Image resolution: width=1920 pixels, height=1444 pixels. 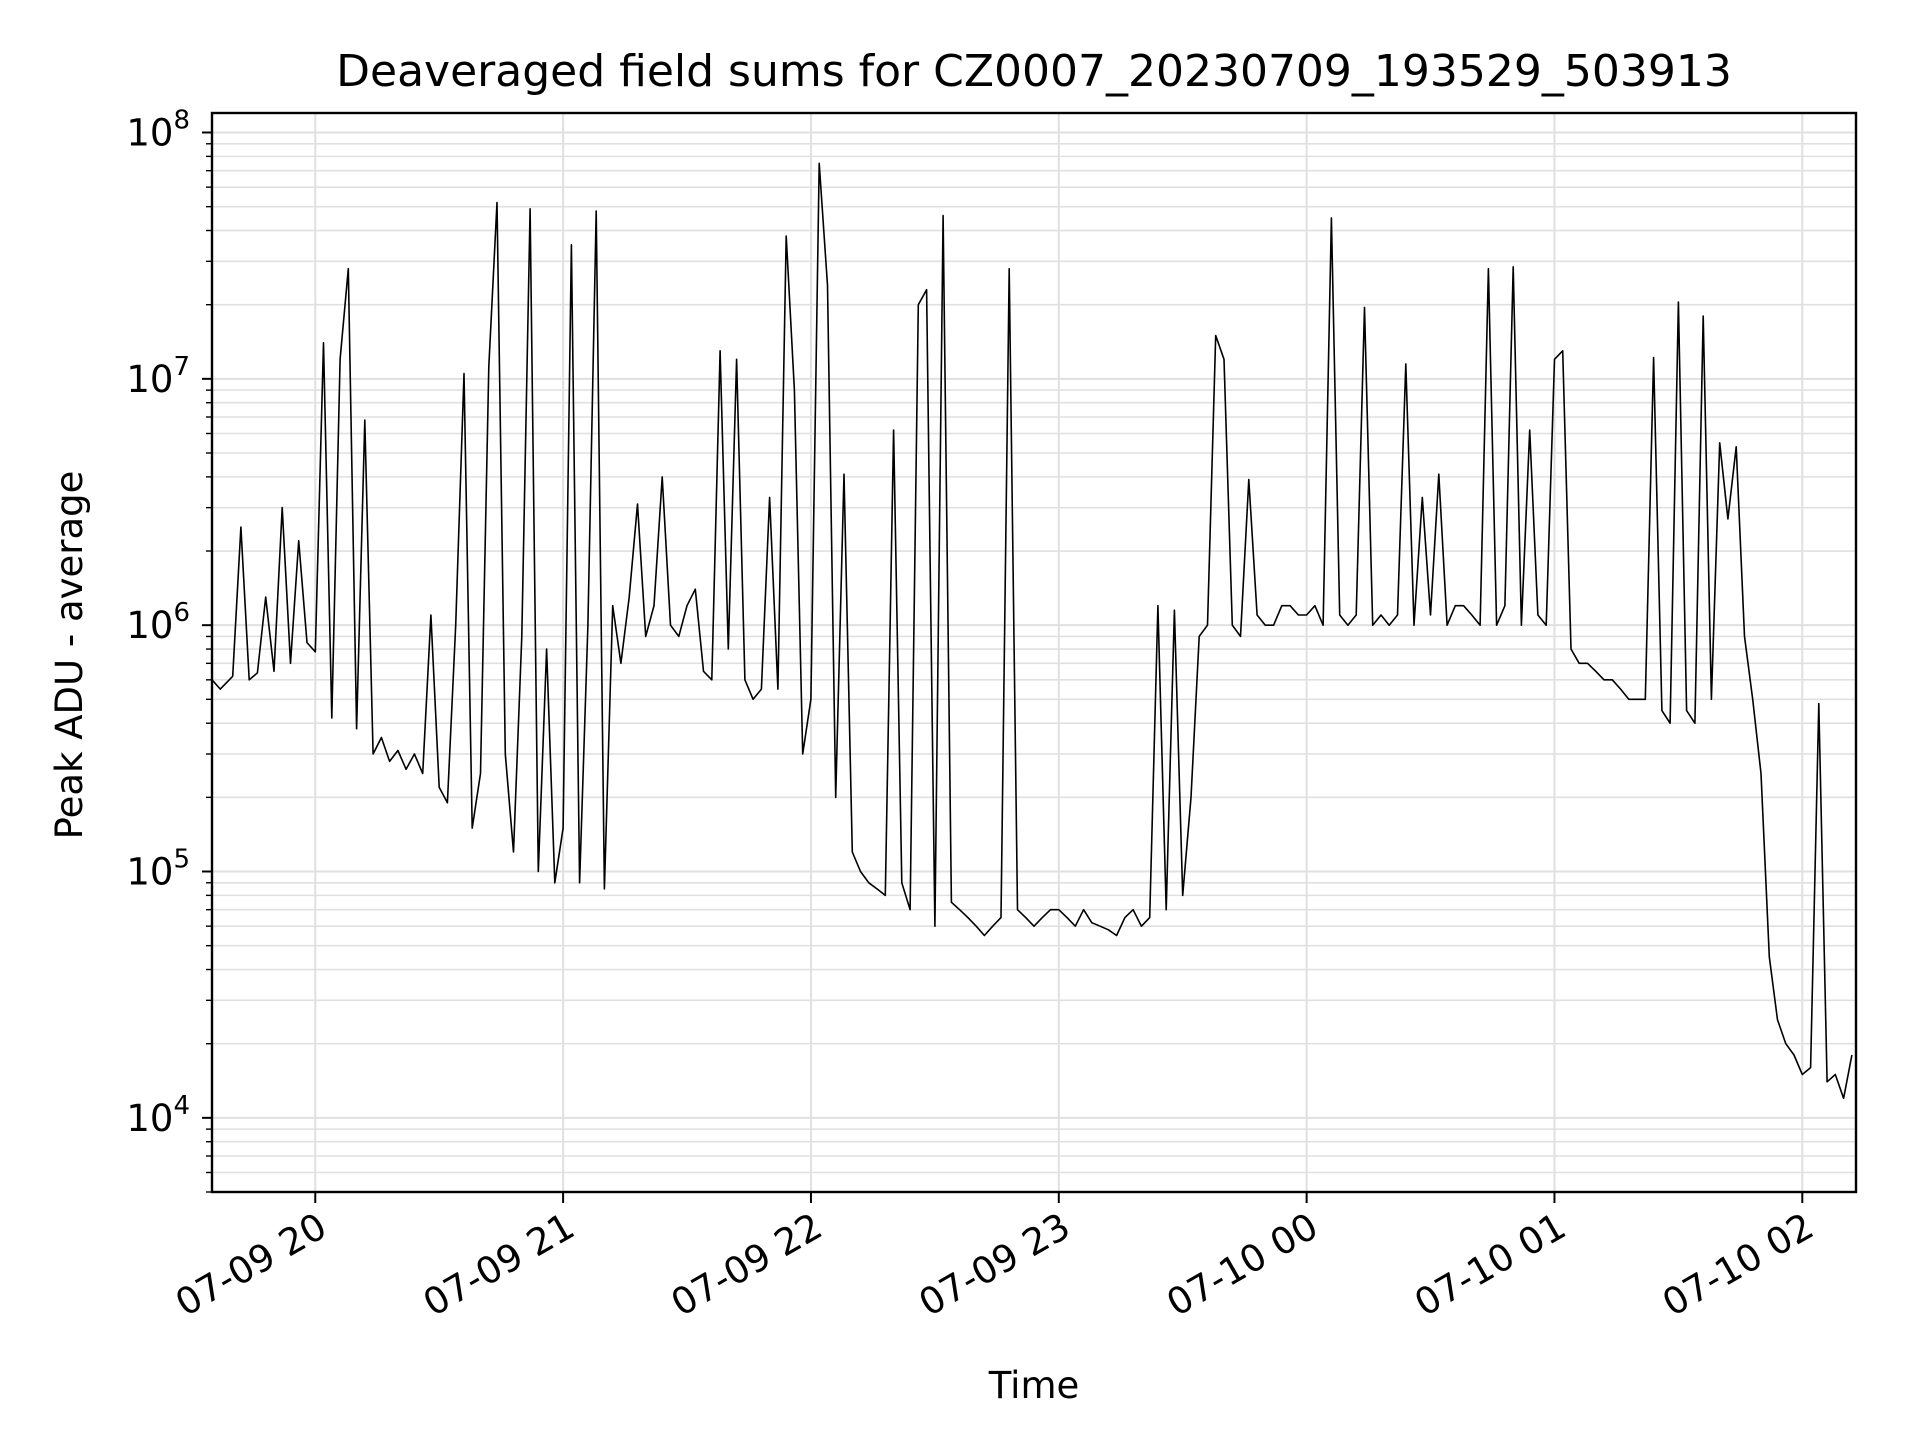 What do you see at coordinates (69, 655) in the screenshot?
I see `y-axis-label: Peak ADU - average` at bounding box center [69, 655].